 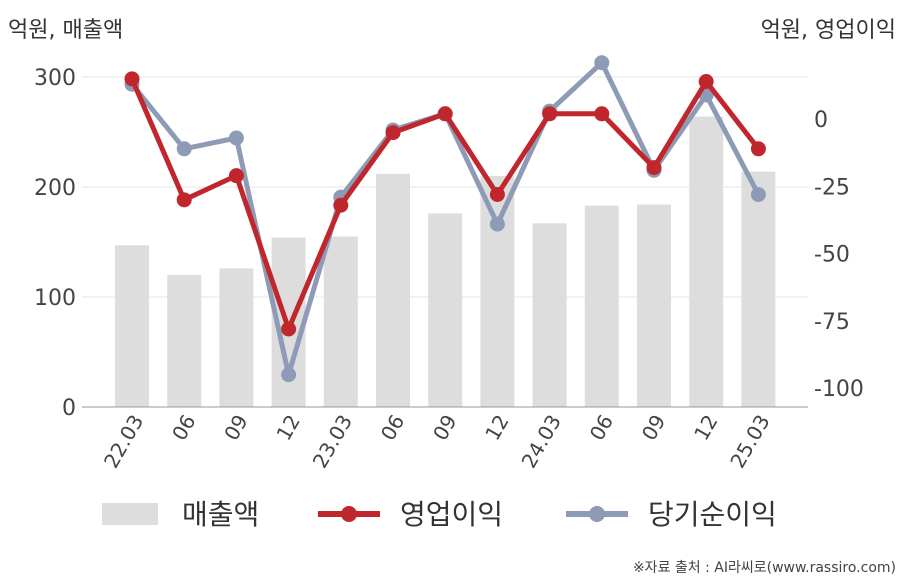 I want to click on x-tick-label: 23.03, so click(x=332, y=442).